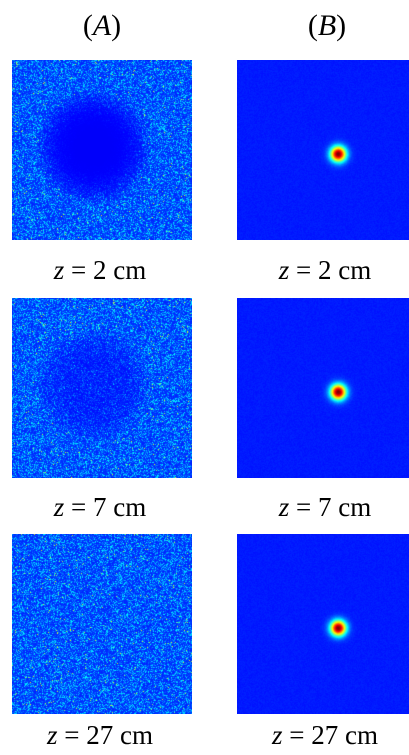 The height and width of the screenshot is (755, 409). Describe the element at coordinates (102, 624) in the screenshot. I see `speckle-panel-z27` at that location.